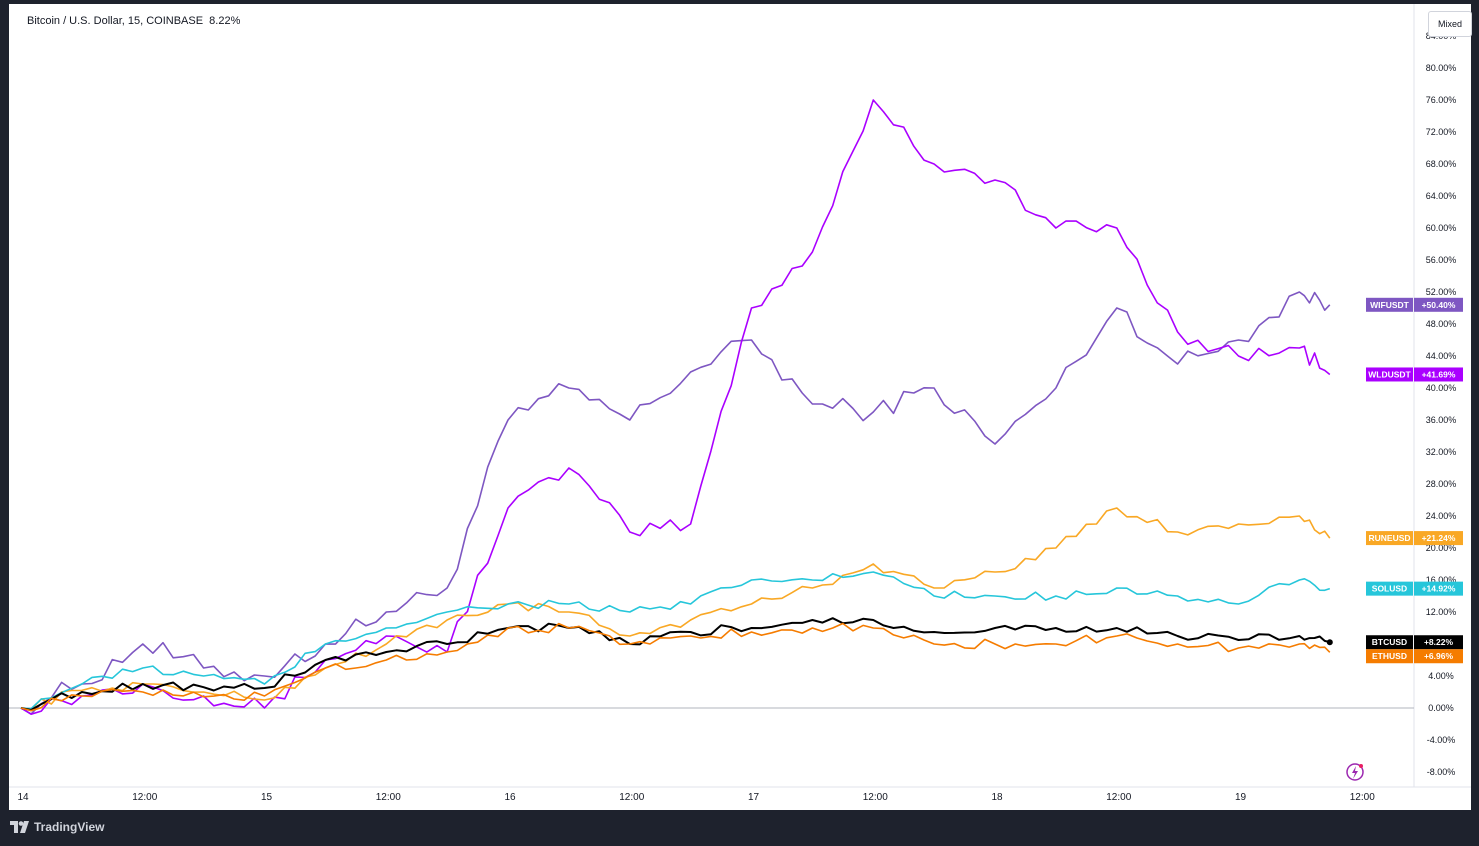 This screenshot has width=1479, height=846. Describe the element at coordinates (19, 827) in the screenshot. I see `tradingview-logo-icon` at that location.